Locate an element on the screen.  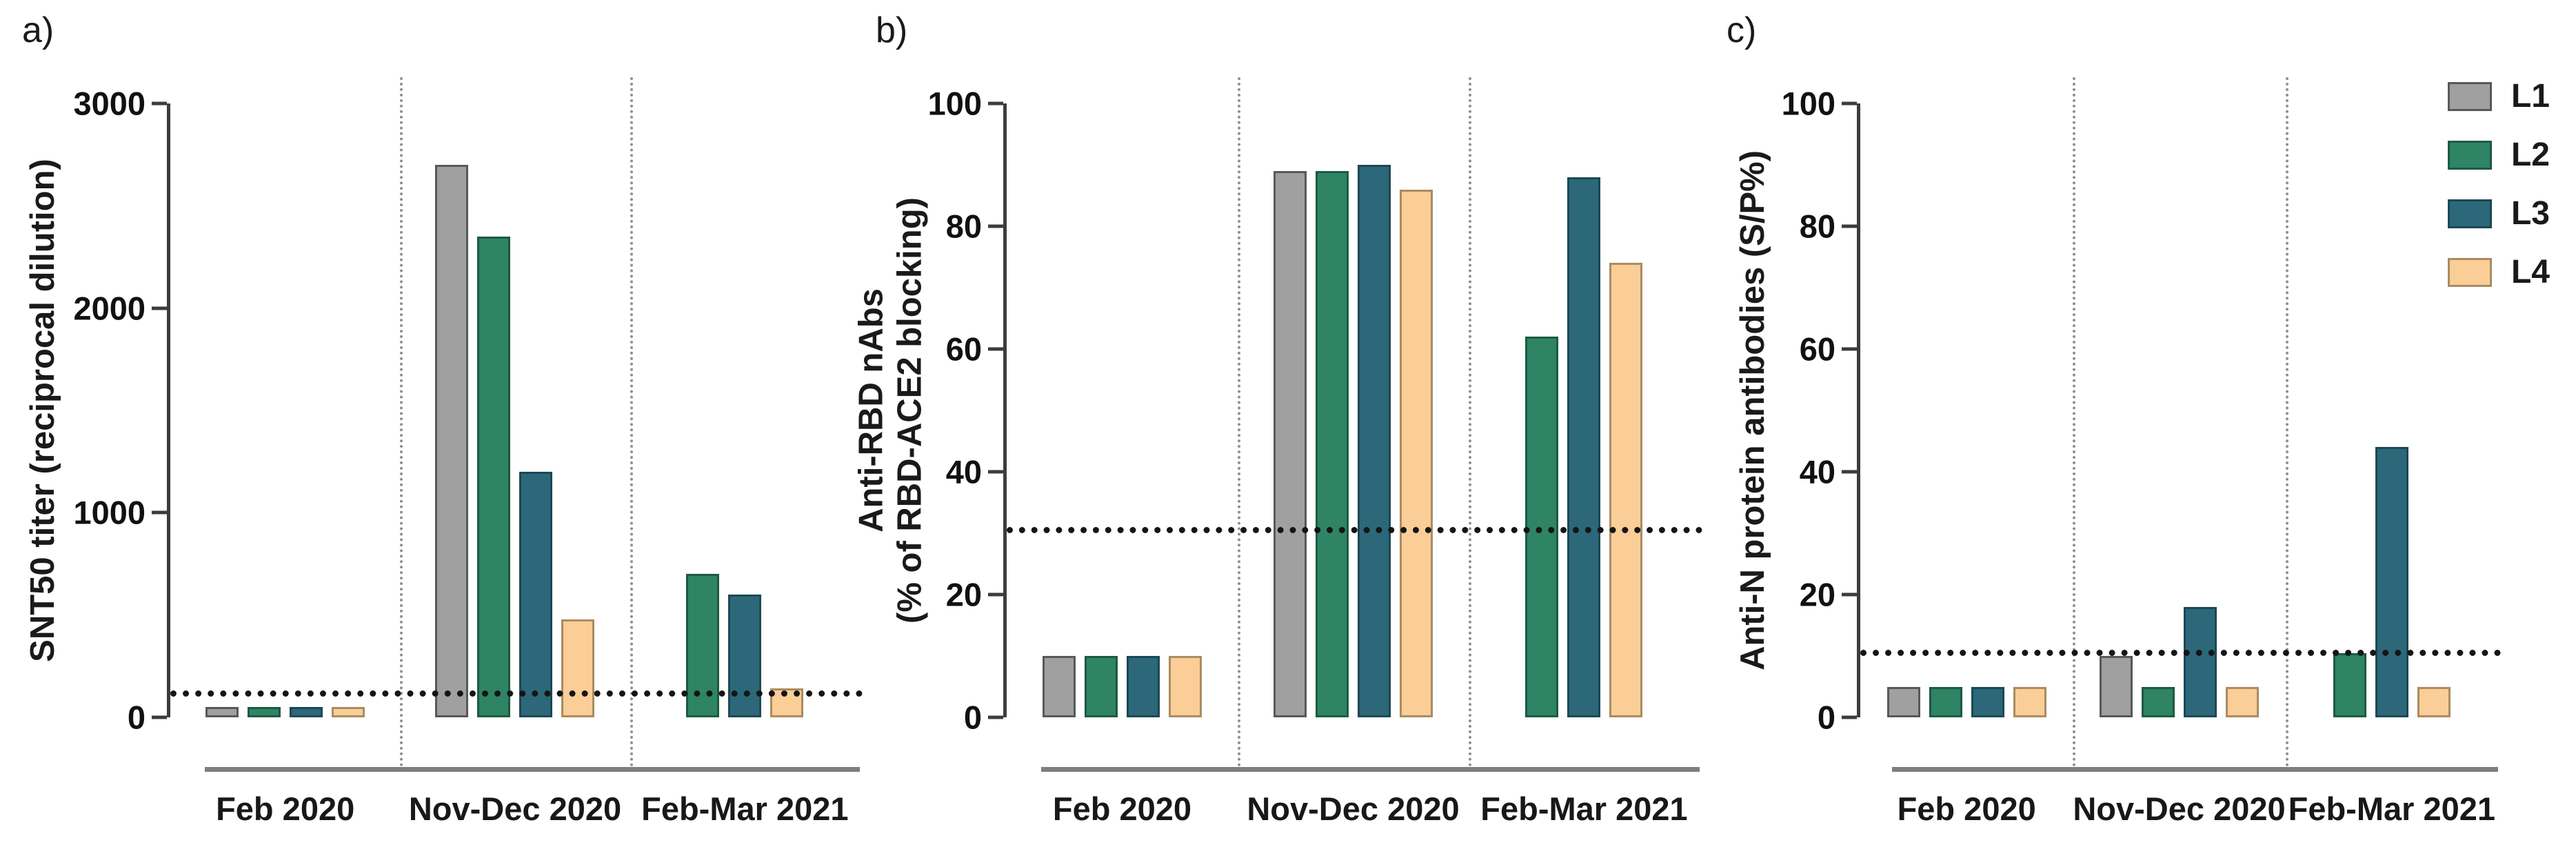
legend-item-l4: L4 is located at coordinates (2498, 272).